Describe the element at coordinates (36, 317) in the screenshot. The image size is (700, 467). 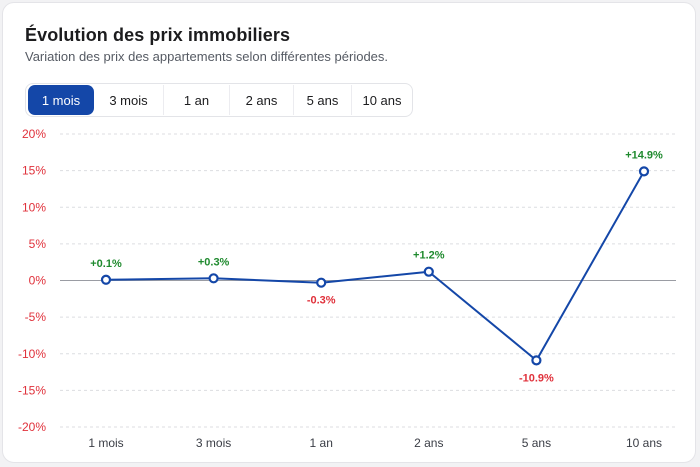
I see `y-tick-label: -5%` at that location.